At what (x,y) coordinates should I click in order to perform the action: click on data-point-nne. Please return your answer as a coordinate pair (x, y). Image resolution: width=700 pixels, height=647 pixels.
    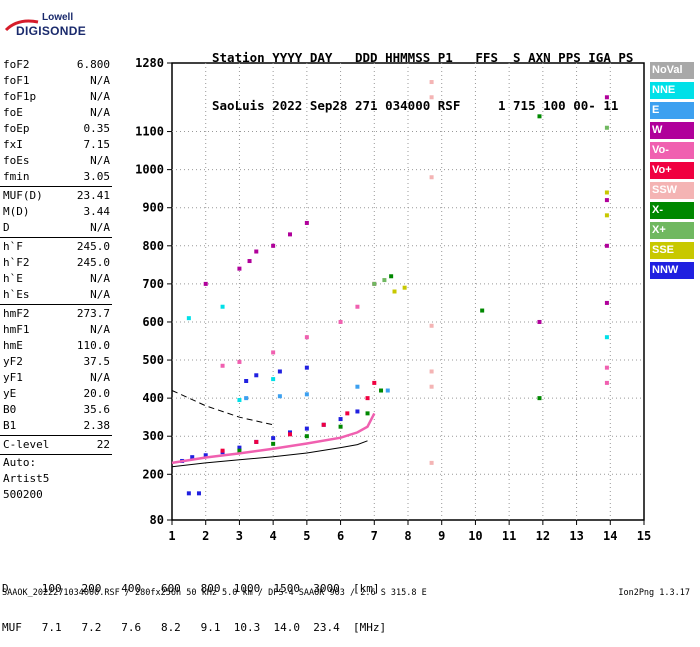
    Looking at the image, I should click on (239, 400).